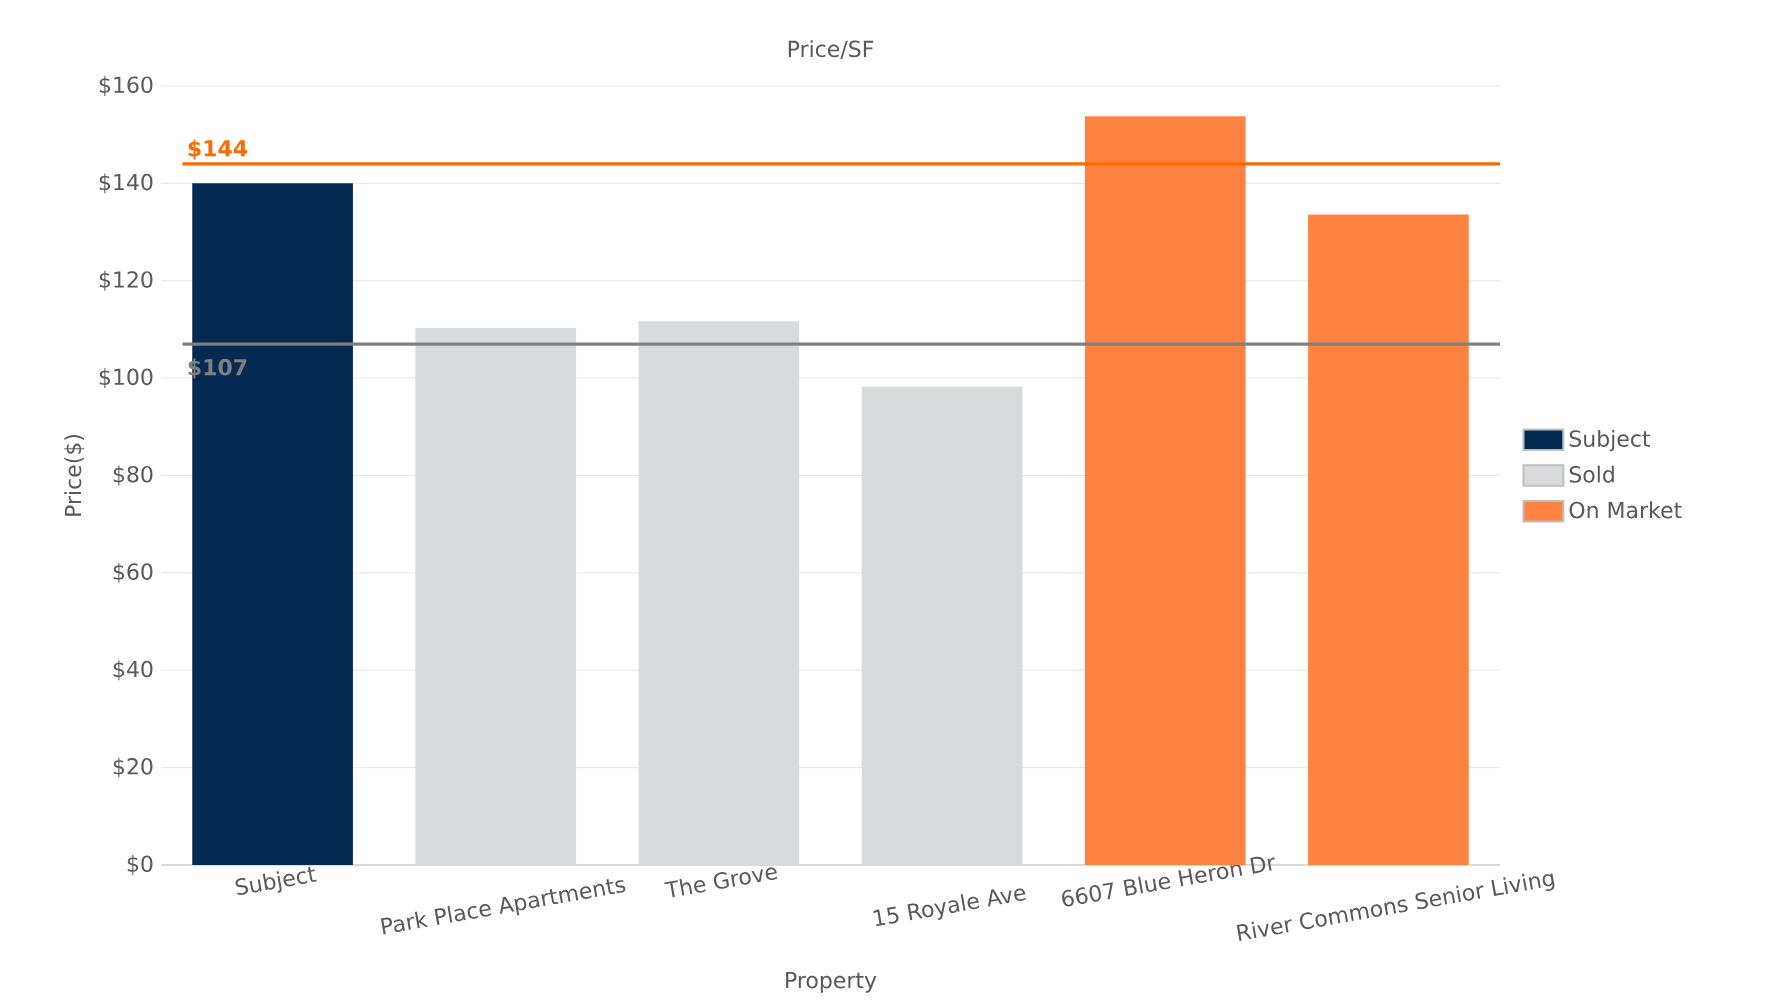 The width and height of the screenshot is (1766, 1003). Describe the element at coordinates (126, 378) in the screenshot. I see `y-tick-label: $100` at that location.